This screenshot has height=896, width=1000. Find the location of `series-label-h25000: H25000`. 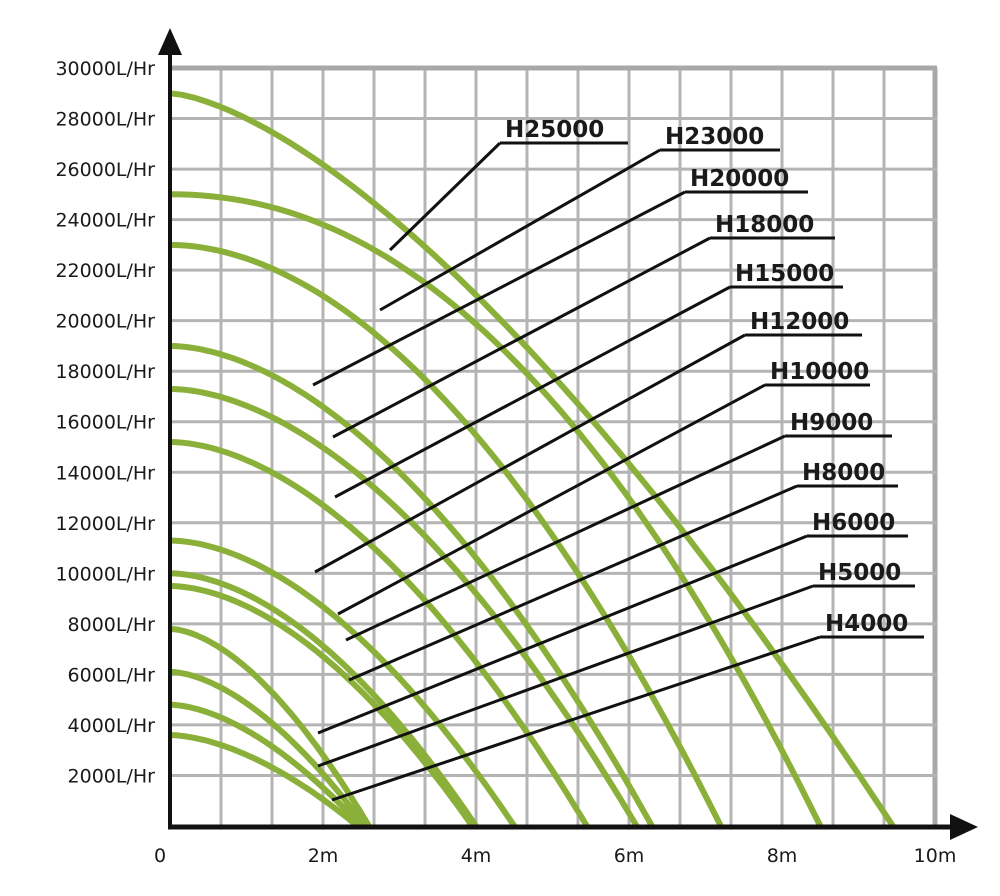

series-label-h25000: H25000 is located at coordinates (554, 130).